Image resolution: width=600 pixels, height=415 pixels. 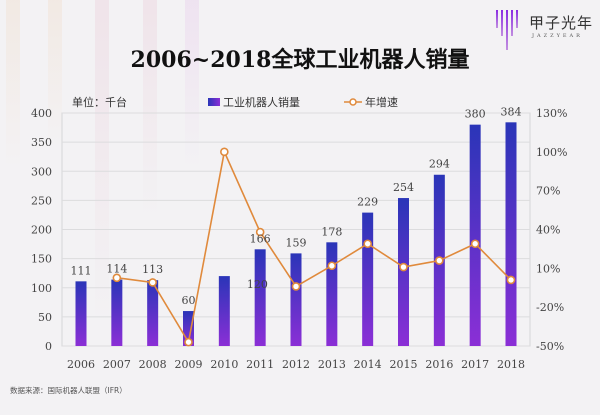 I want to click on bar-value-label: 113, so click(x=152, y=269).